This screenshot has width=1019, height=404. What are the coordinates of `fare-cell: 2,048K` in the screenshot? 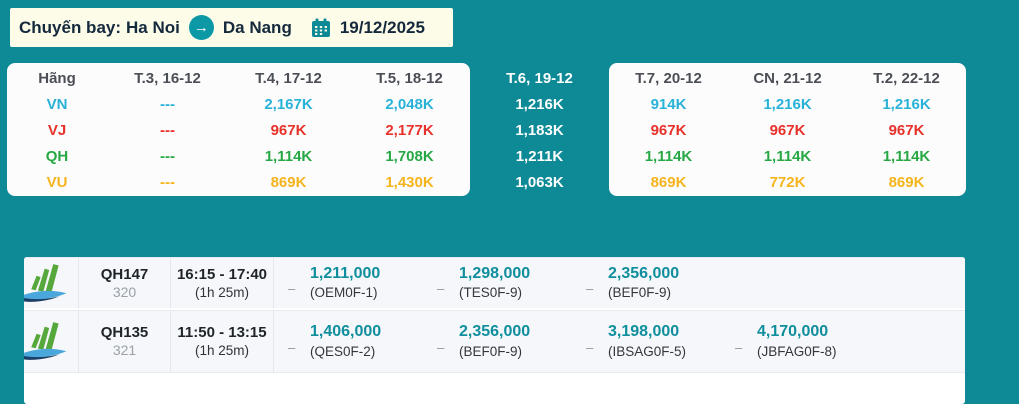 It's located at (409, 104).